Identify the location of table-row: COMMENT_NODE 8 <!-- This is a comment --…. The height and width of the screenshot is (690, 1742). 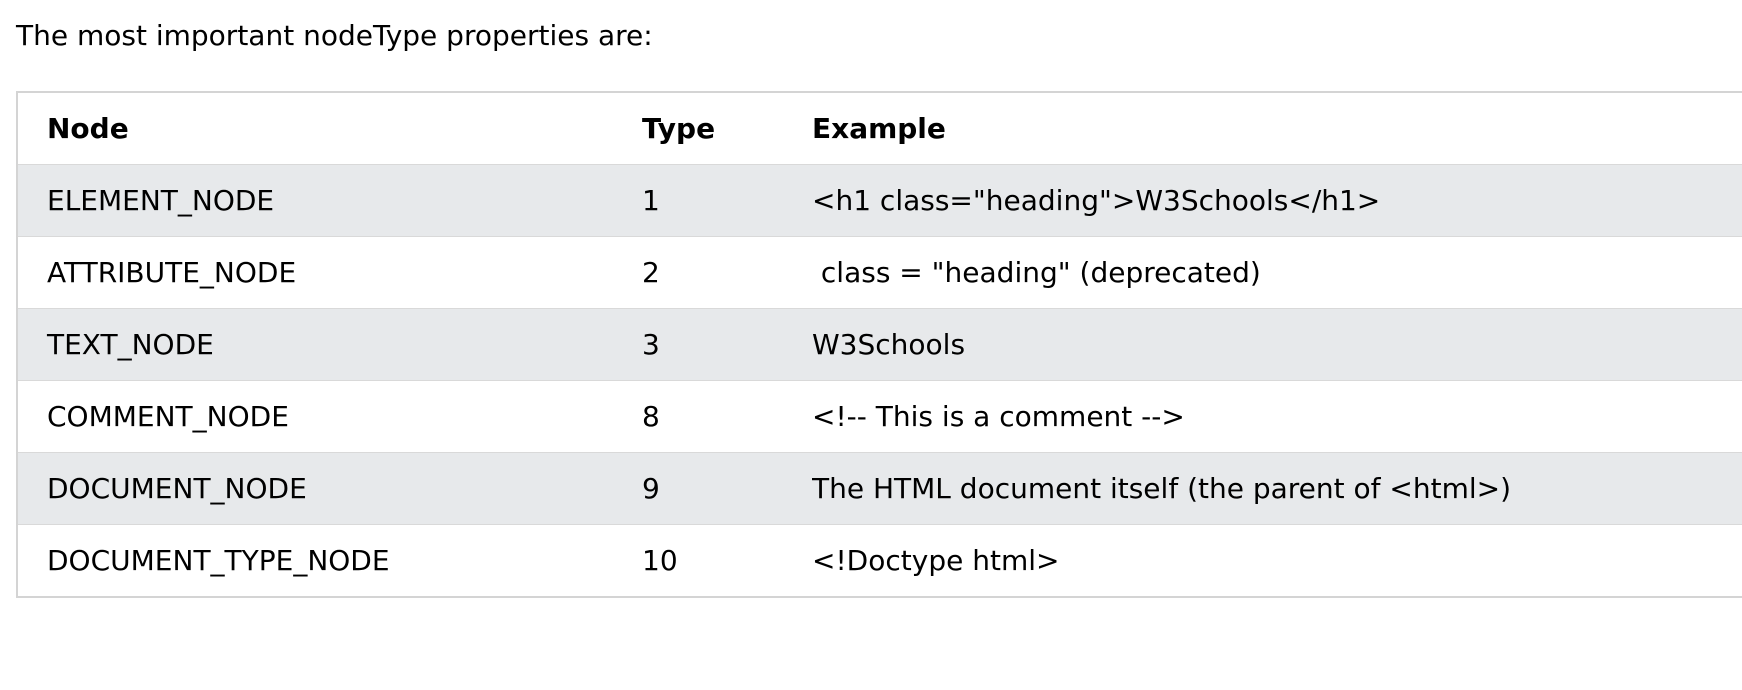
(880, 416).